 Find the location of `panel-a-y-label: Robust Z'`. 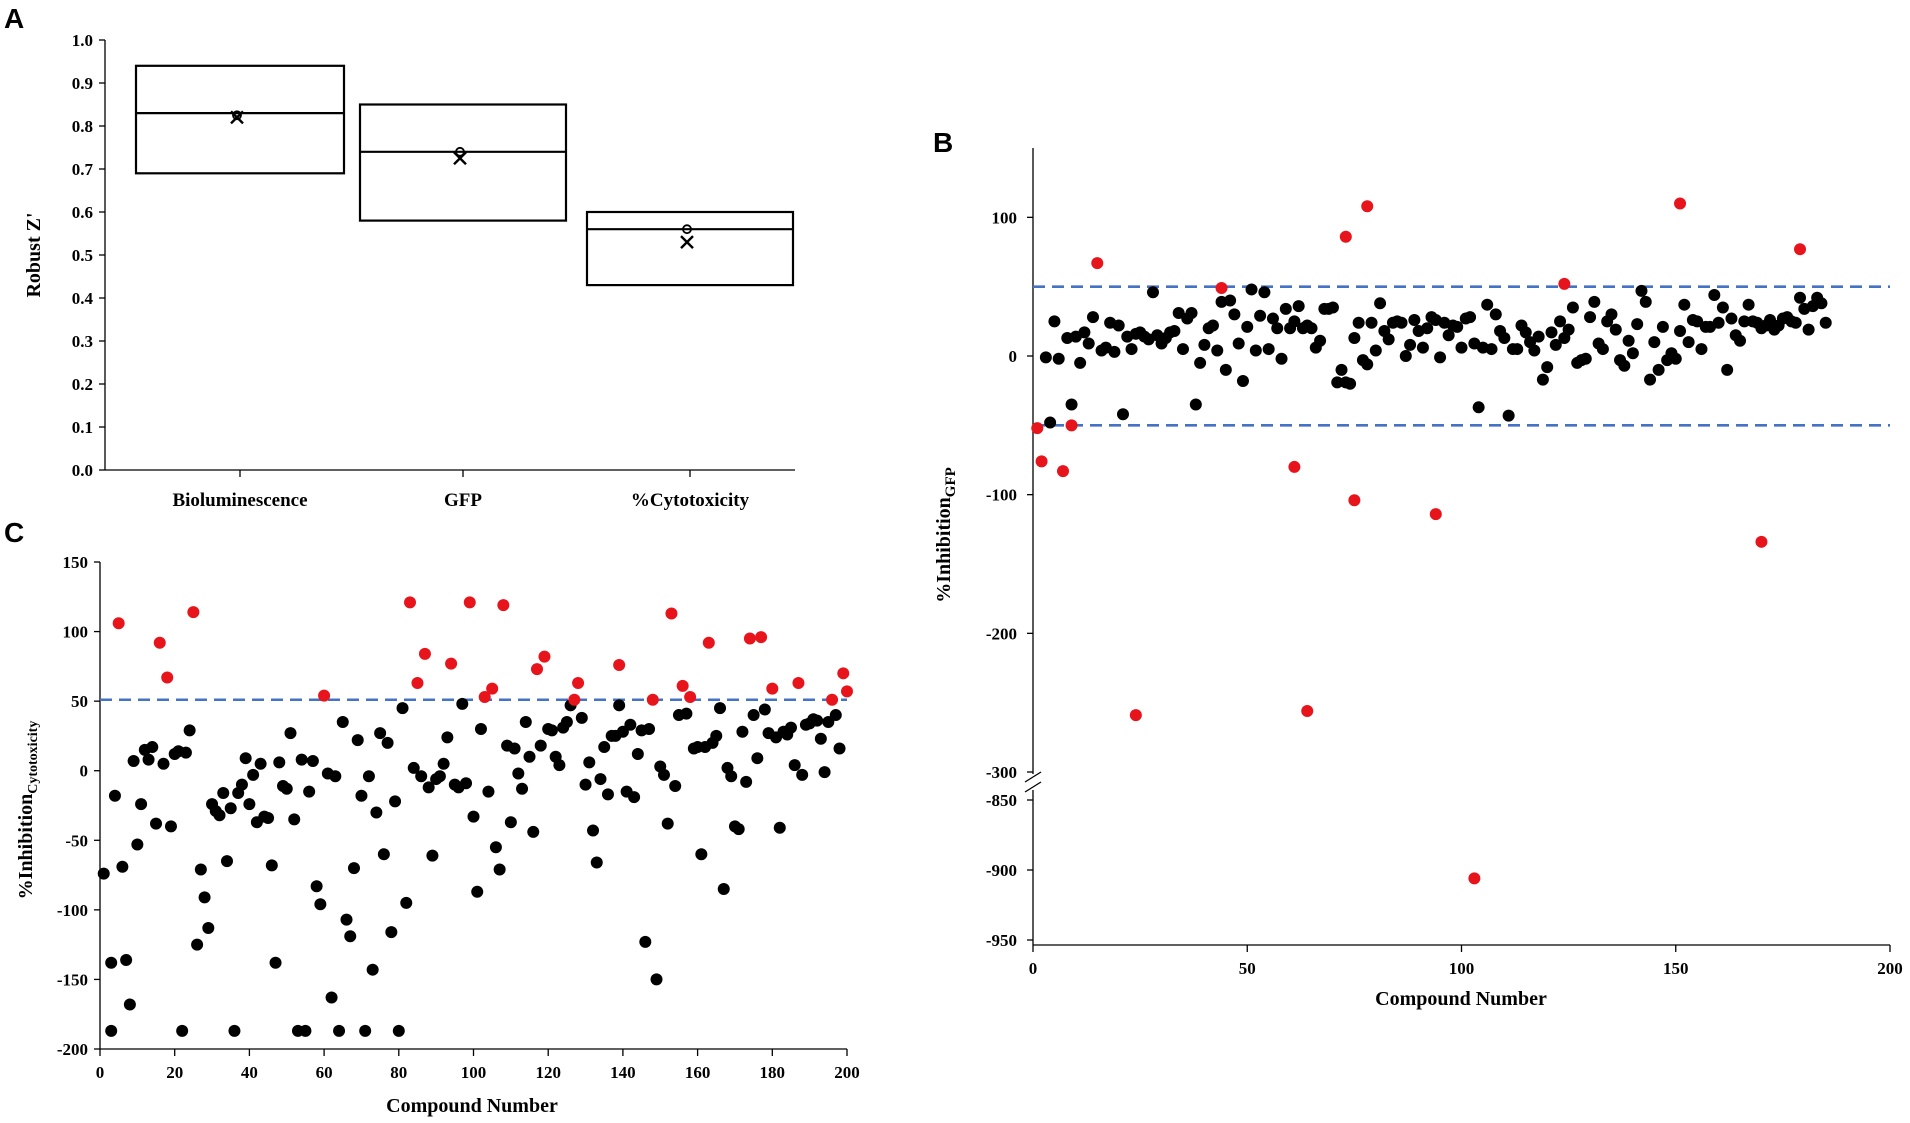

panel-a-y-label: Robust Z' is located at coordinates (34, 254).